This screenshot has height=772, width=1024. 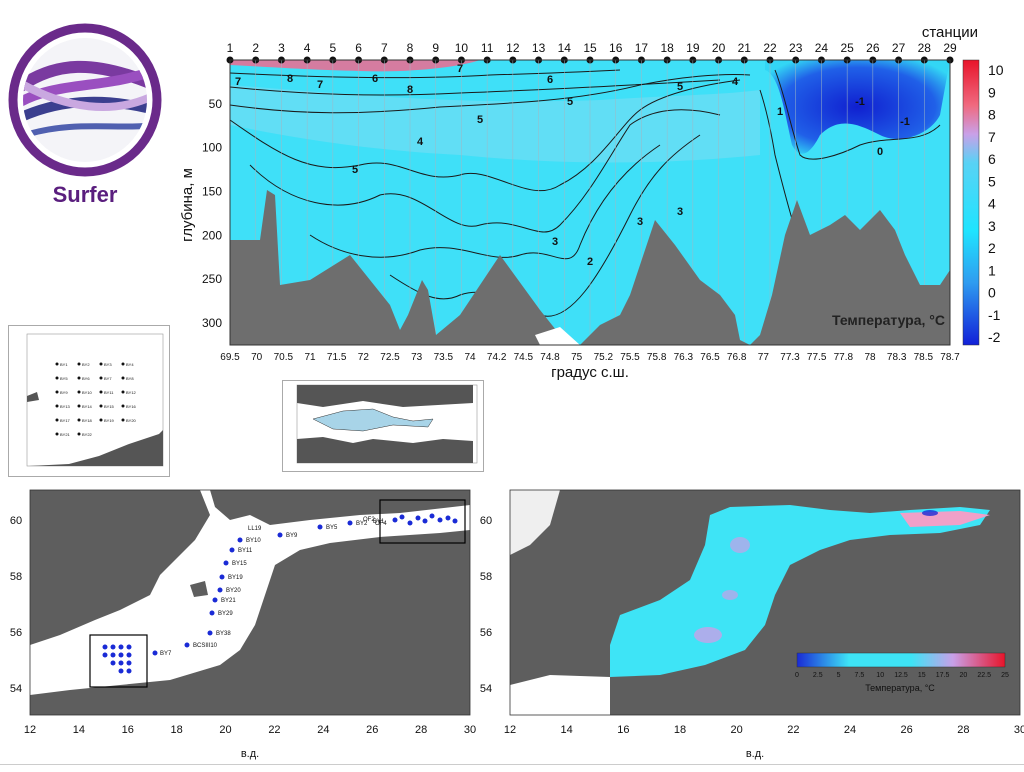 What do you see at coordinates (992, 181) in the screenshot?
I see `colorbar-tick-label: 5` at bounding box center [992, 181].